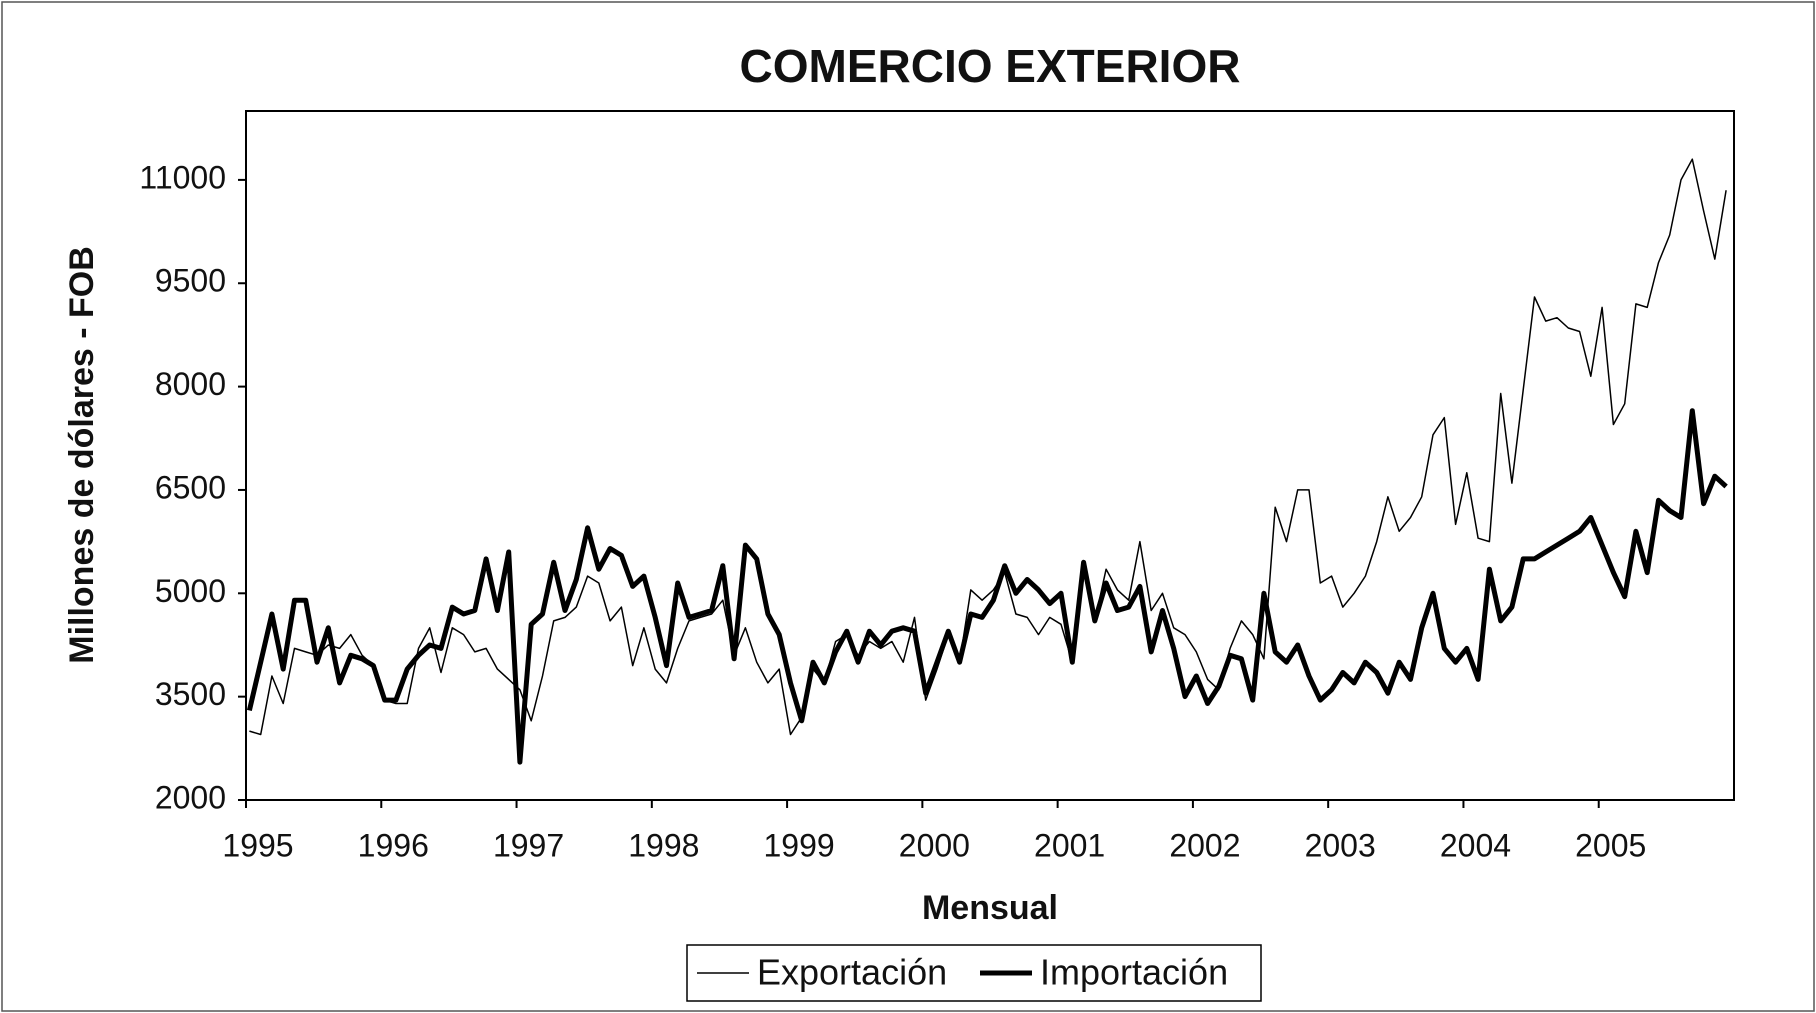 Image resolution: width=1816 pixels, height=1013 pixels. I want to click on legend-box, so click(974, 973).